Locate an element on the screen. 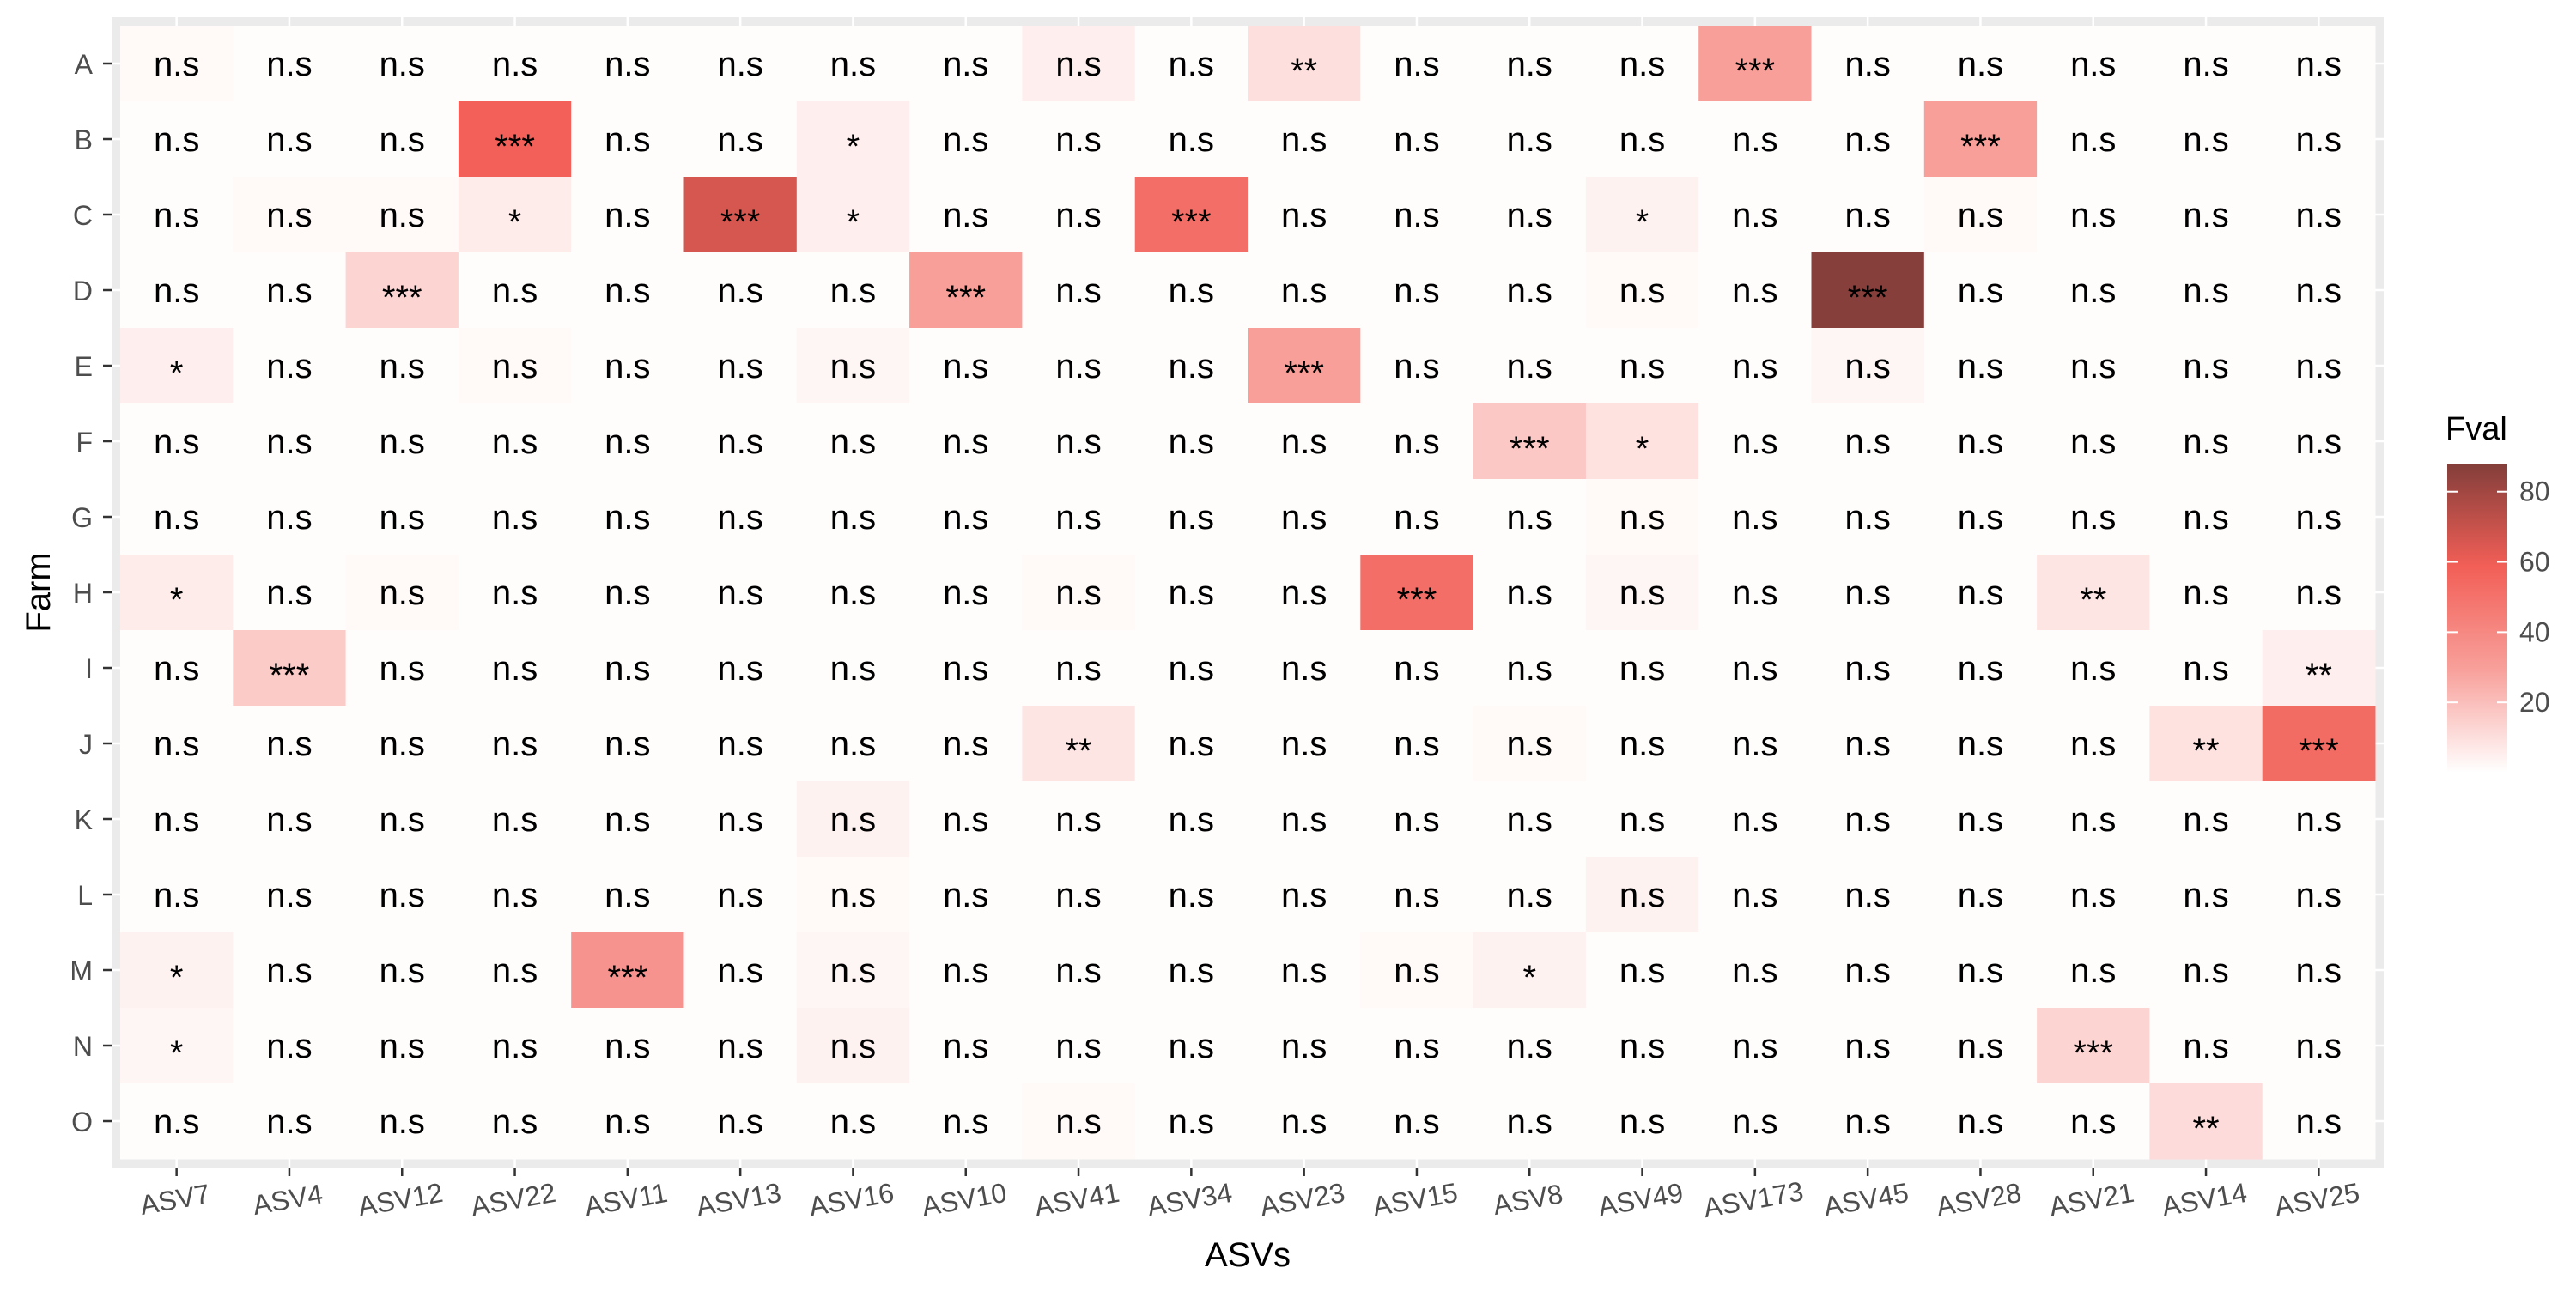 The image size is (2576, 1292). y-tick-label: G is located at coordinates (82, 517).